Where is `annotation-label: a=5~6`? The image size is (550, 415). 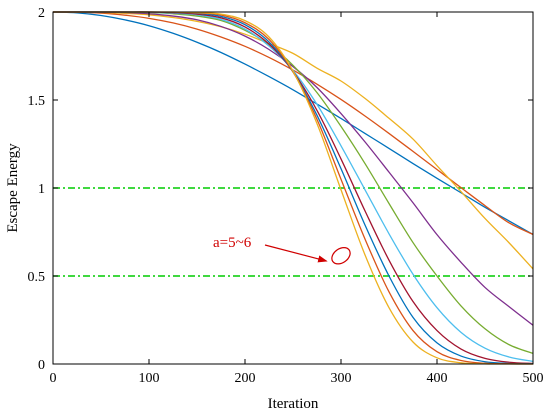 annotation-label: a=5~6 is located at coordinates (232, 243).